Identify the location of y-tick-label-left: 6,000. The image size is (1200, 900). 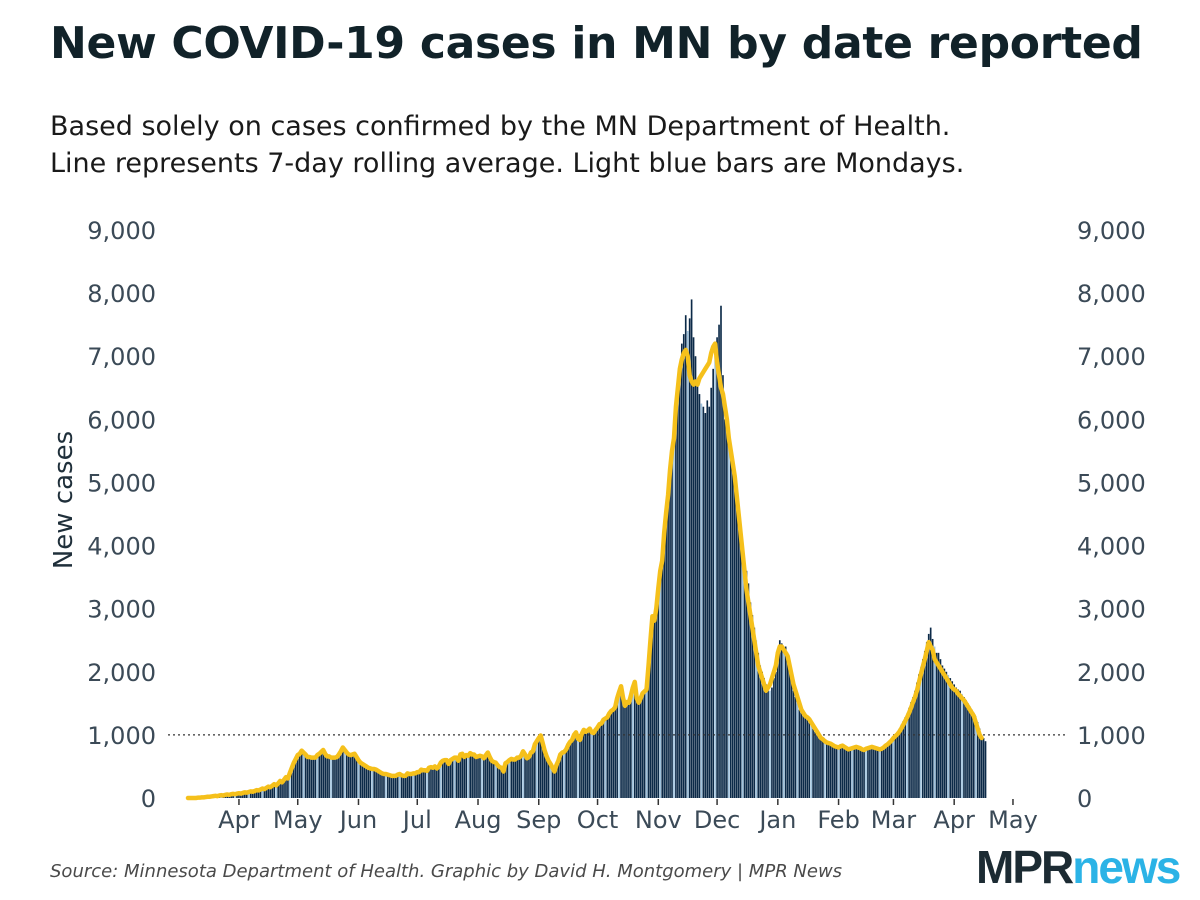
(121, 420).